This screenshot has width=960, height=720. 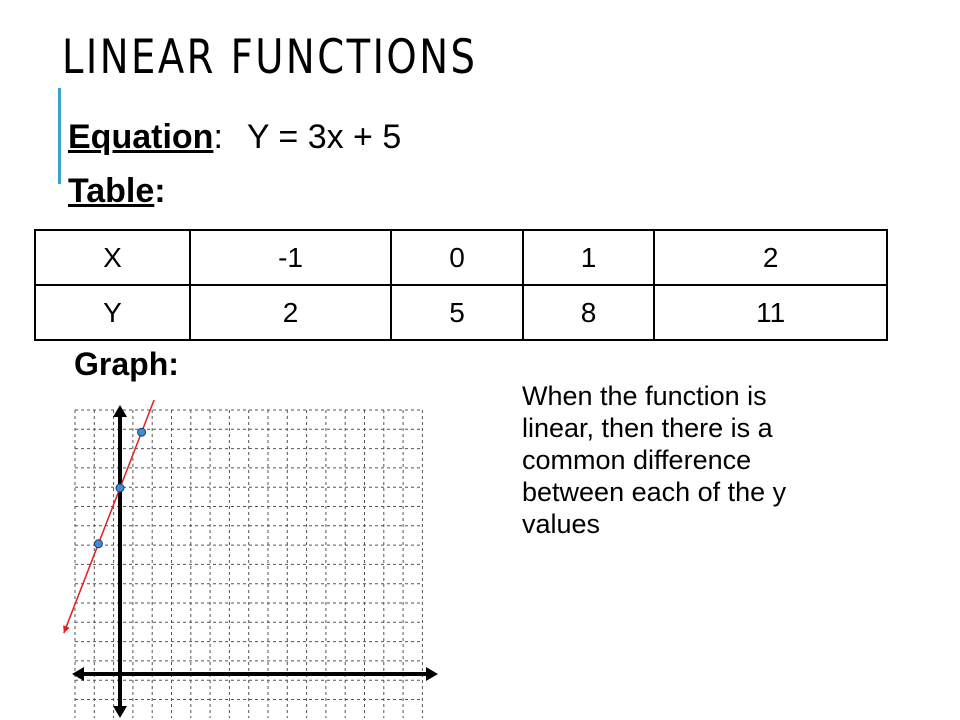 I want to click on table-heading: Table:, so click(x=117, y=191).